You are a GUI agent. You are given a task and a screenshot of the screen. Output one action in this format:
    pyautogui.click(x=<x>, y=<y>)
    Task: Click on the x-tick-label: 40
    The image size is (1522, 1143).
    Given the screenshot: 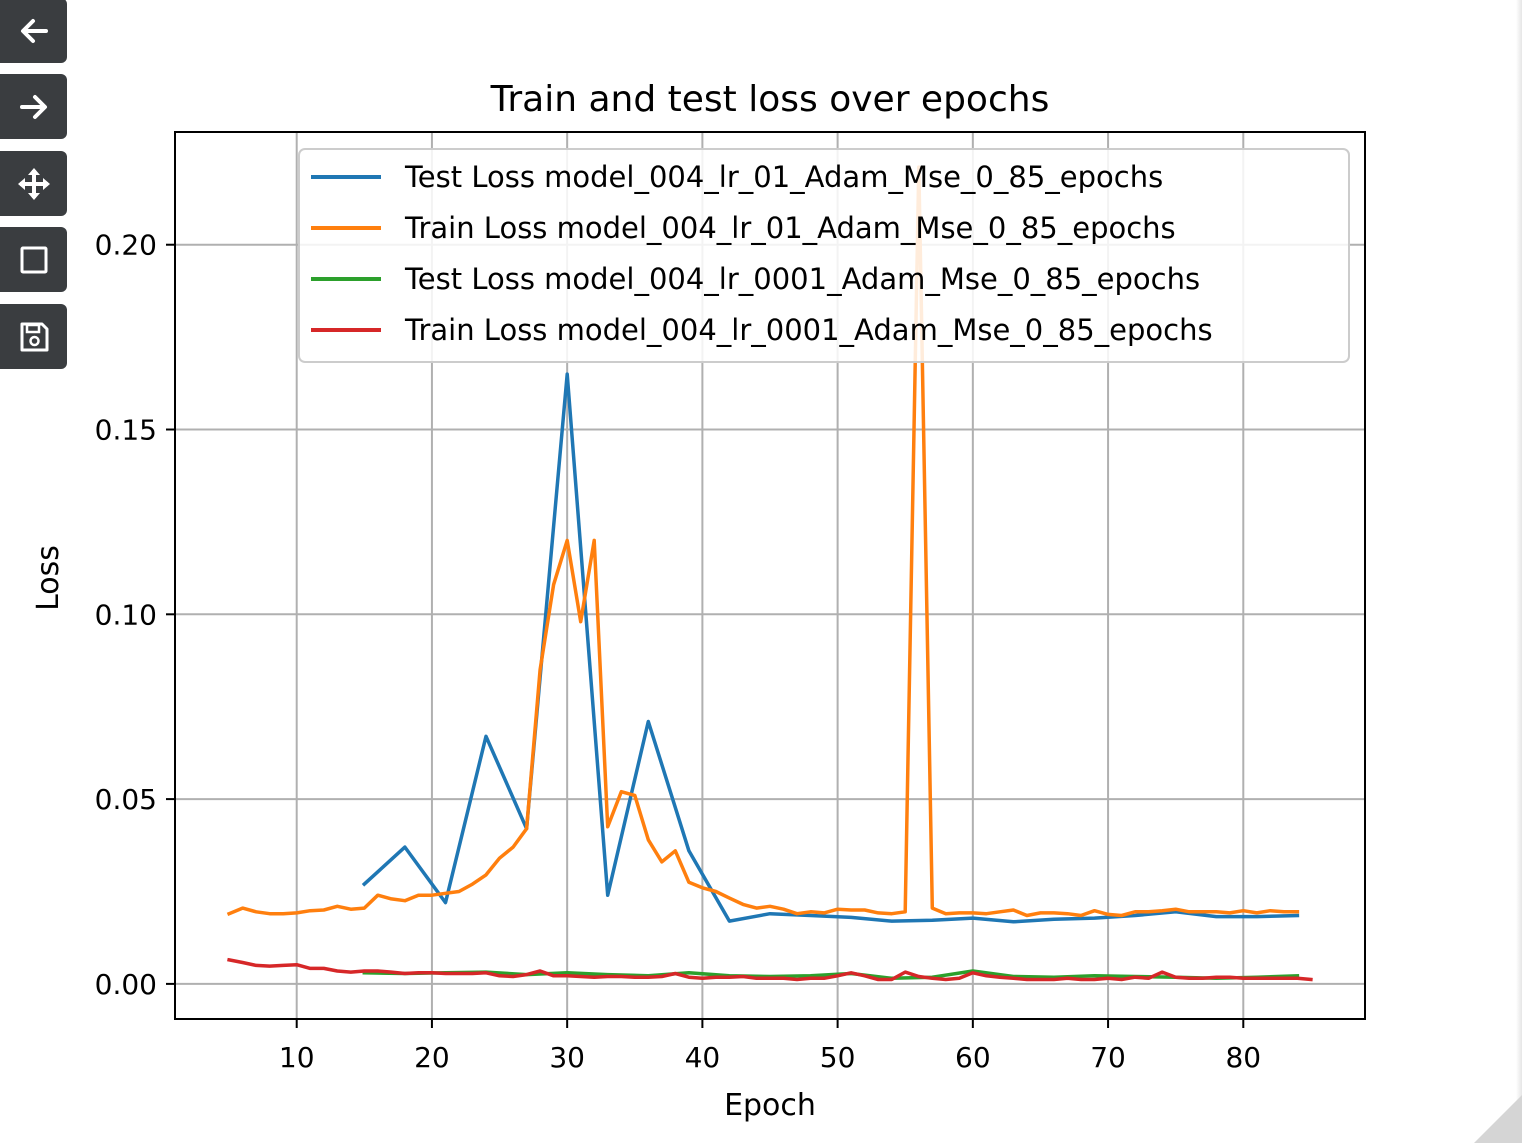 What is the action you would take?
    pyautogui.click(x=703, y=1057)
    